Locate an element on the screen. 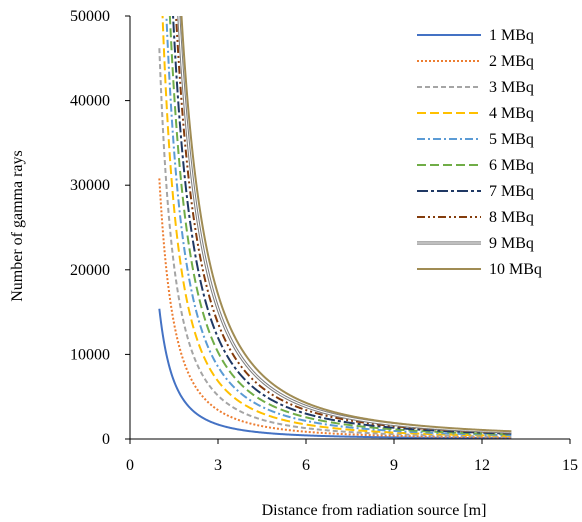 This screenshot has height=522, width=582. y-axis-title: Number of gamma rays is located at coordinates (17, 226).